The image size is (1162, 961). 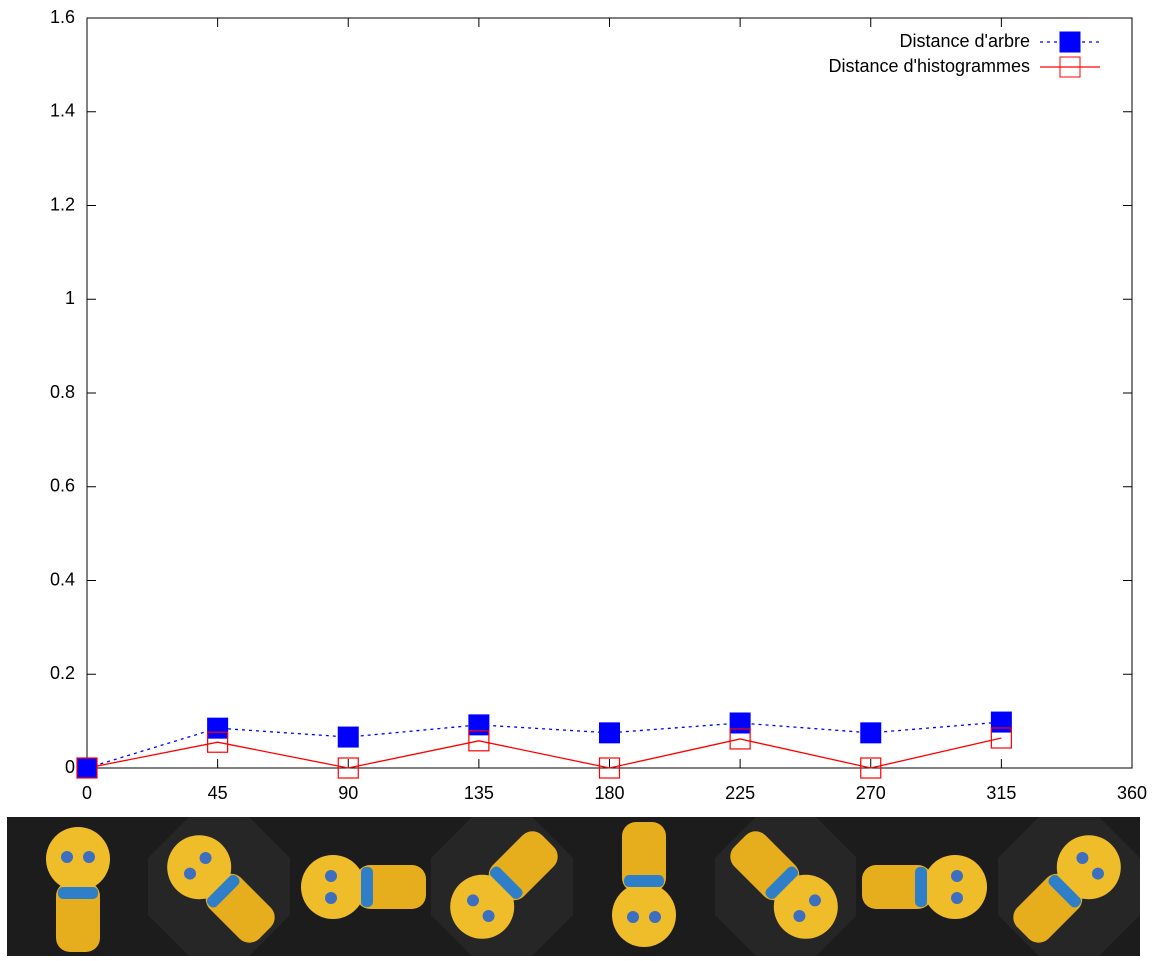 I want to click on y-tick-label: 0.4, so click(x=62, y=579).